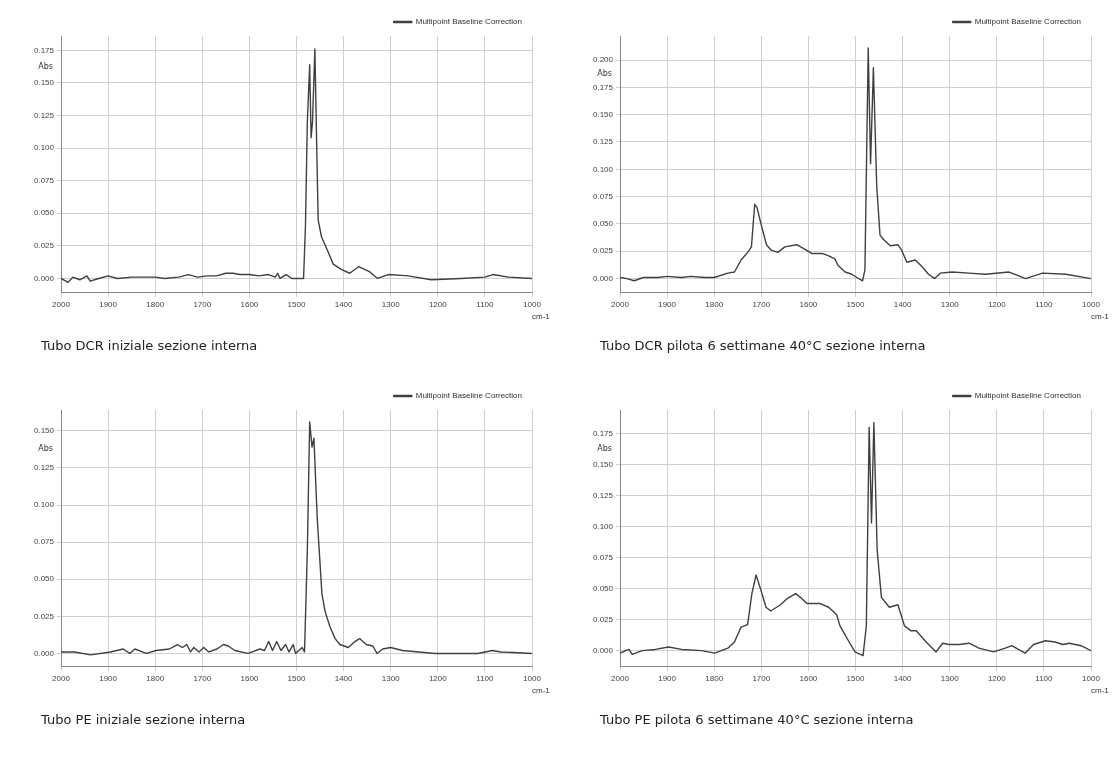  What do you see at coordinates (144, 719) in the screenshot?
I see `text: Tubo PE iniziale sezione interna` at bounding box center [144, 719].